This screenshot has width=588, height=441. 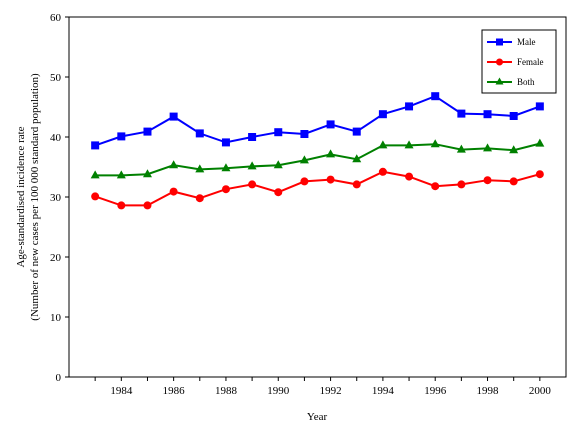 What do you see at coordinates (56, 198) in the screenshot?
I see `y-tick-label: 30` at bounding box center [56, 198].